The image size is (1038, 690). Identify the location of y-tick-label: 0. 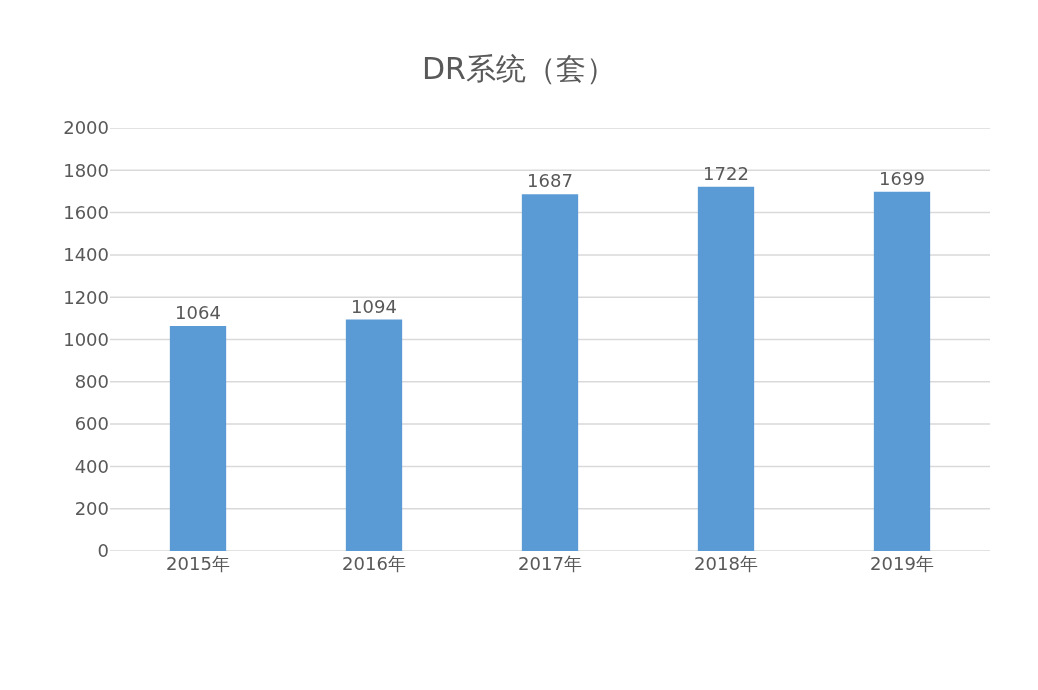
(103, 551).